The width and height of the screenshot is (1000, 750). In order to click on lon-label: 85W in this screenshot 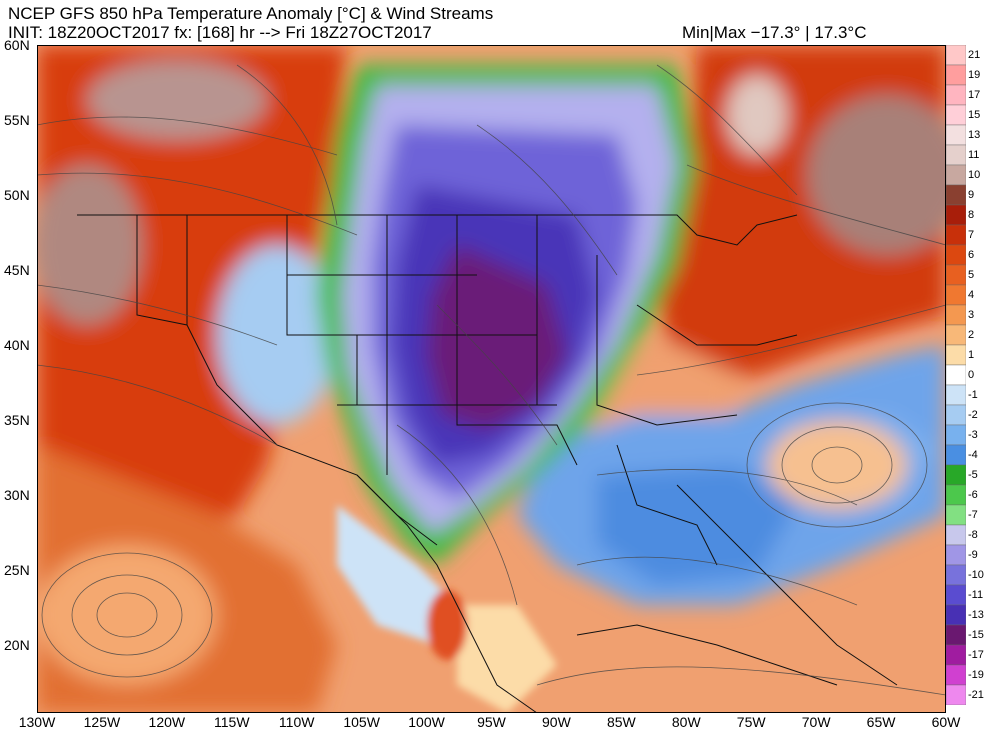, I will do `click(621, 722)`.